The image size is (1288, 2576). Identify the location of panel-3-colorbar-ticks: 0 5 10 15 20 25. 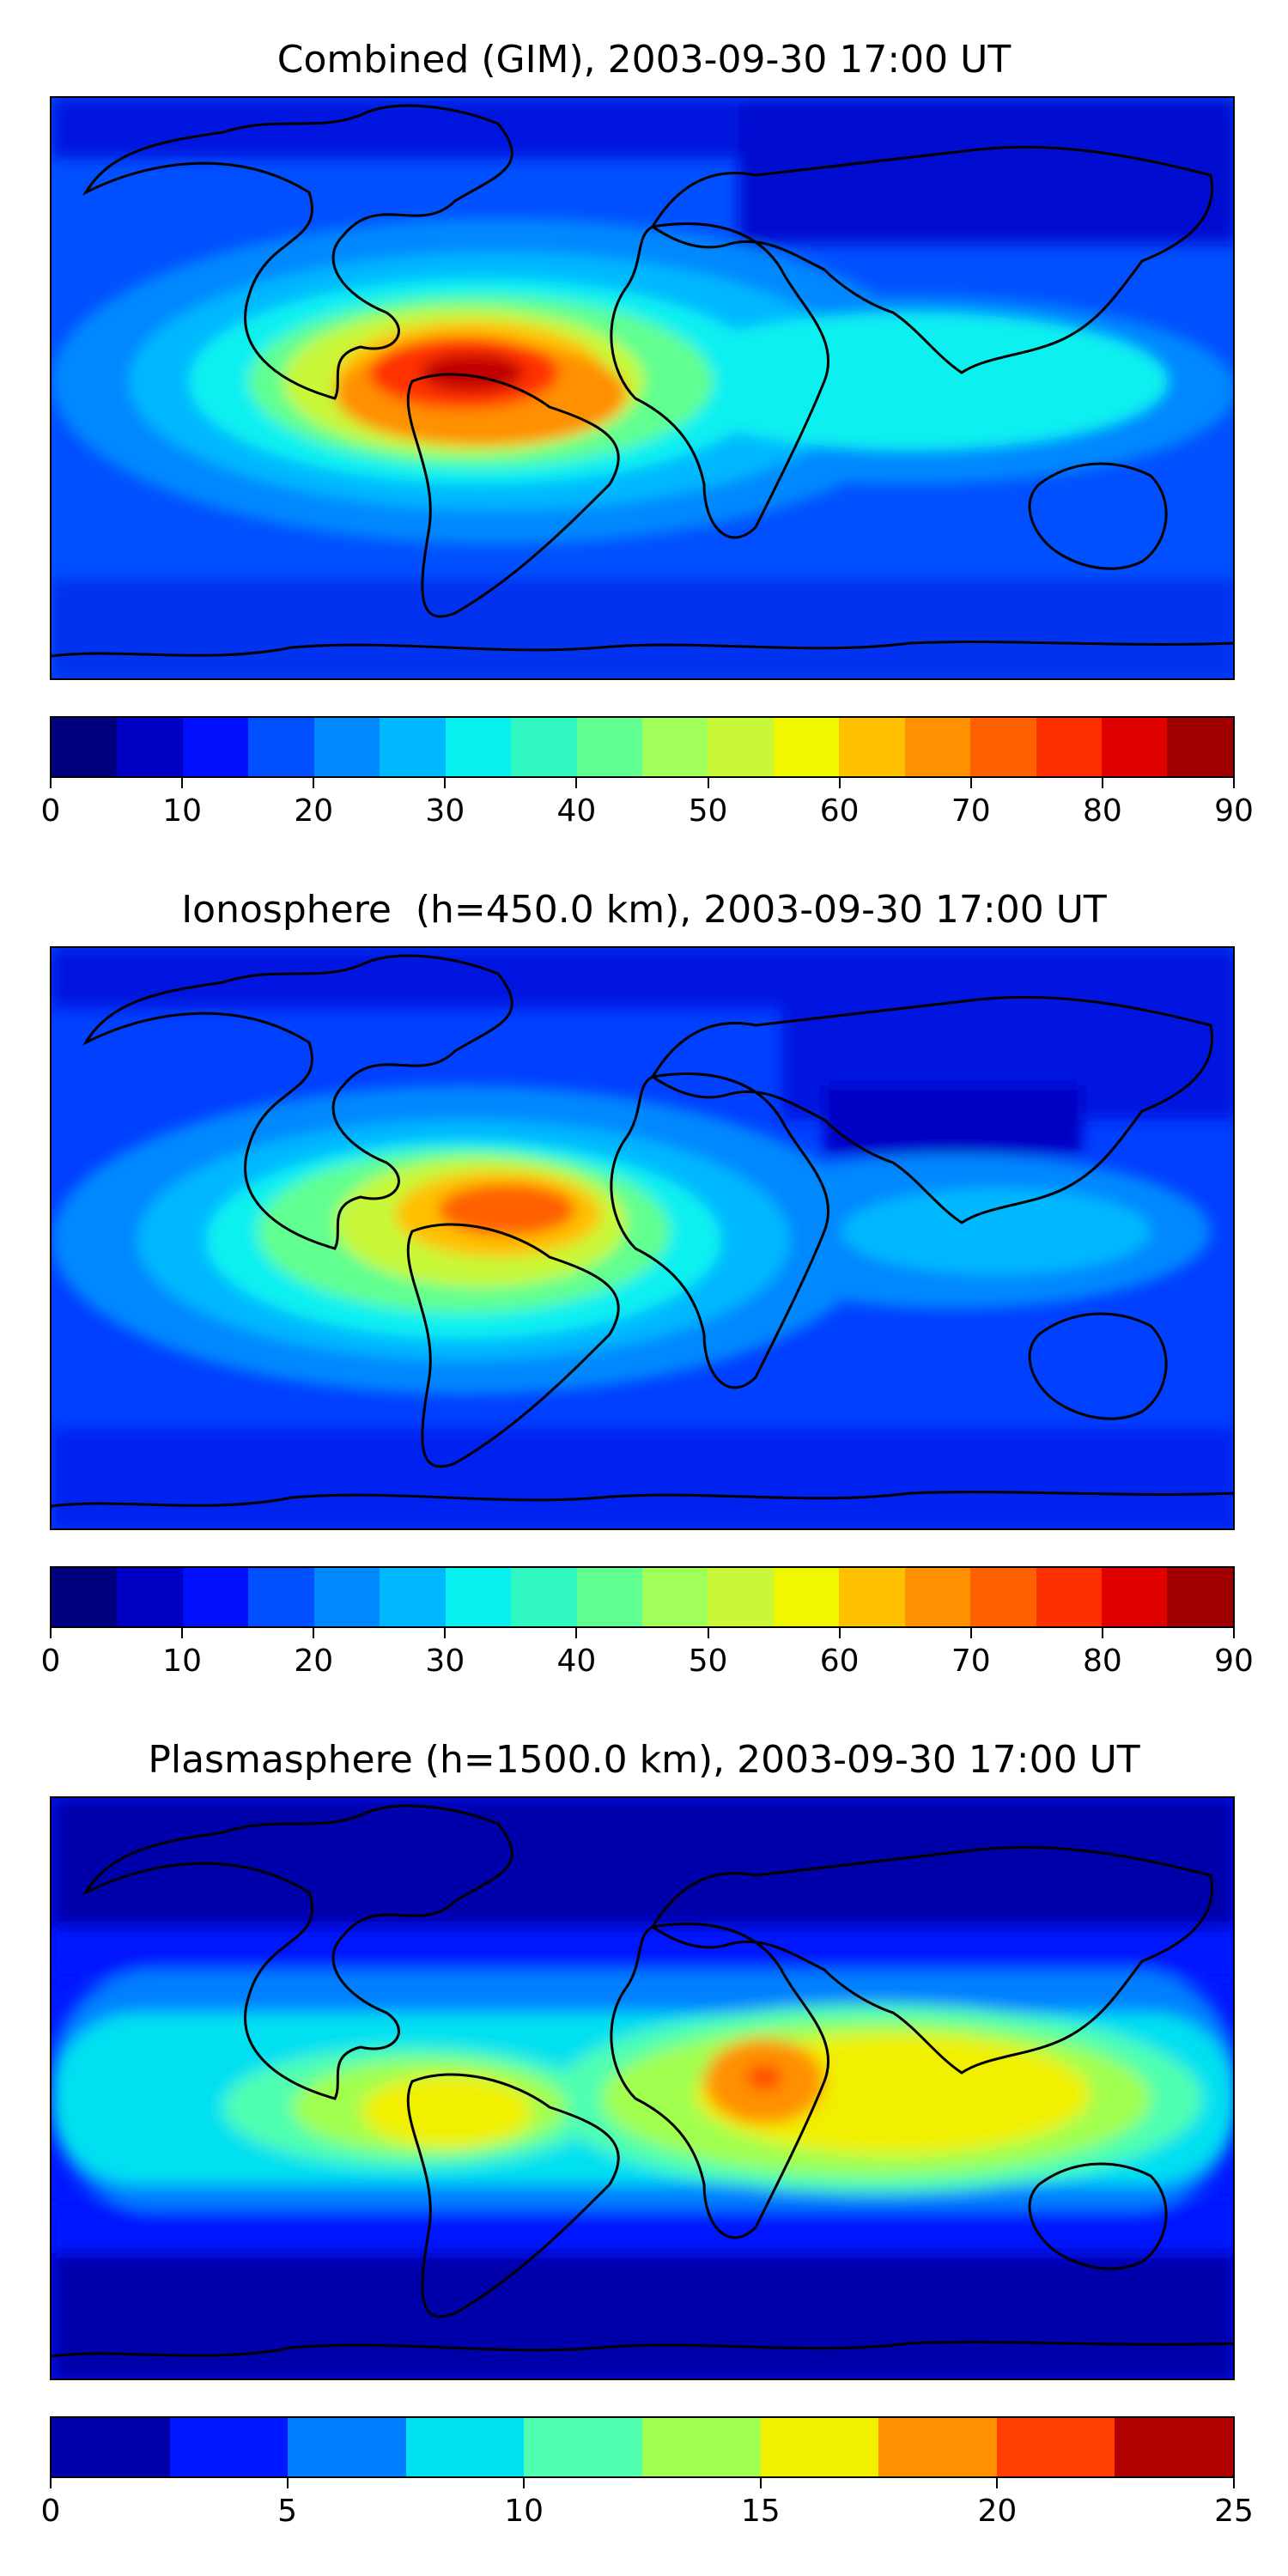
(642, 2504).